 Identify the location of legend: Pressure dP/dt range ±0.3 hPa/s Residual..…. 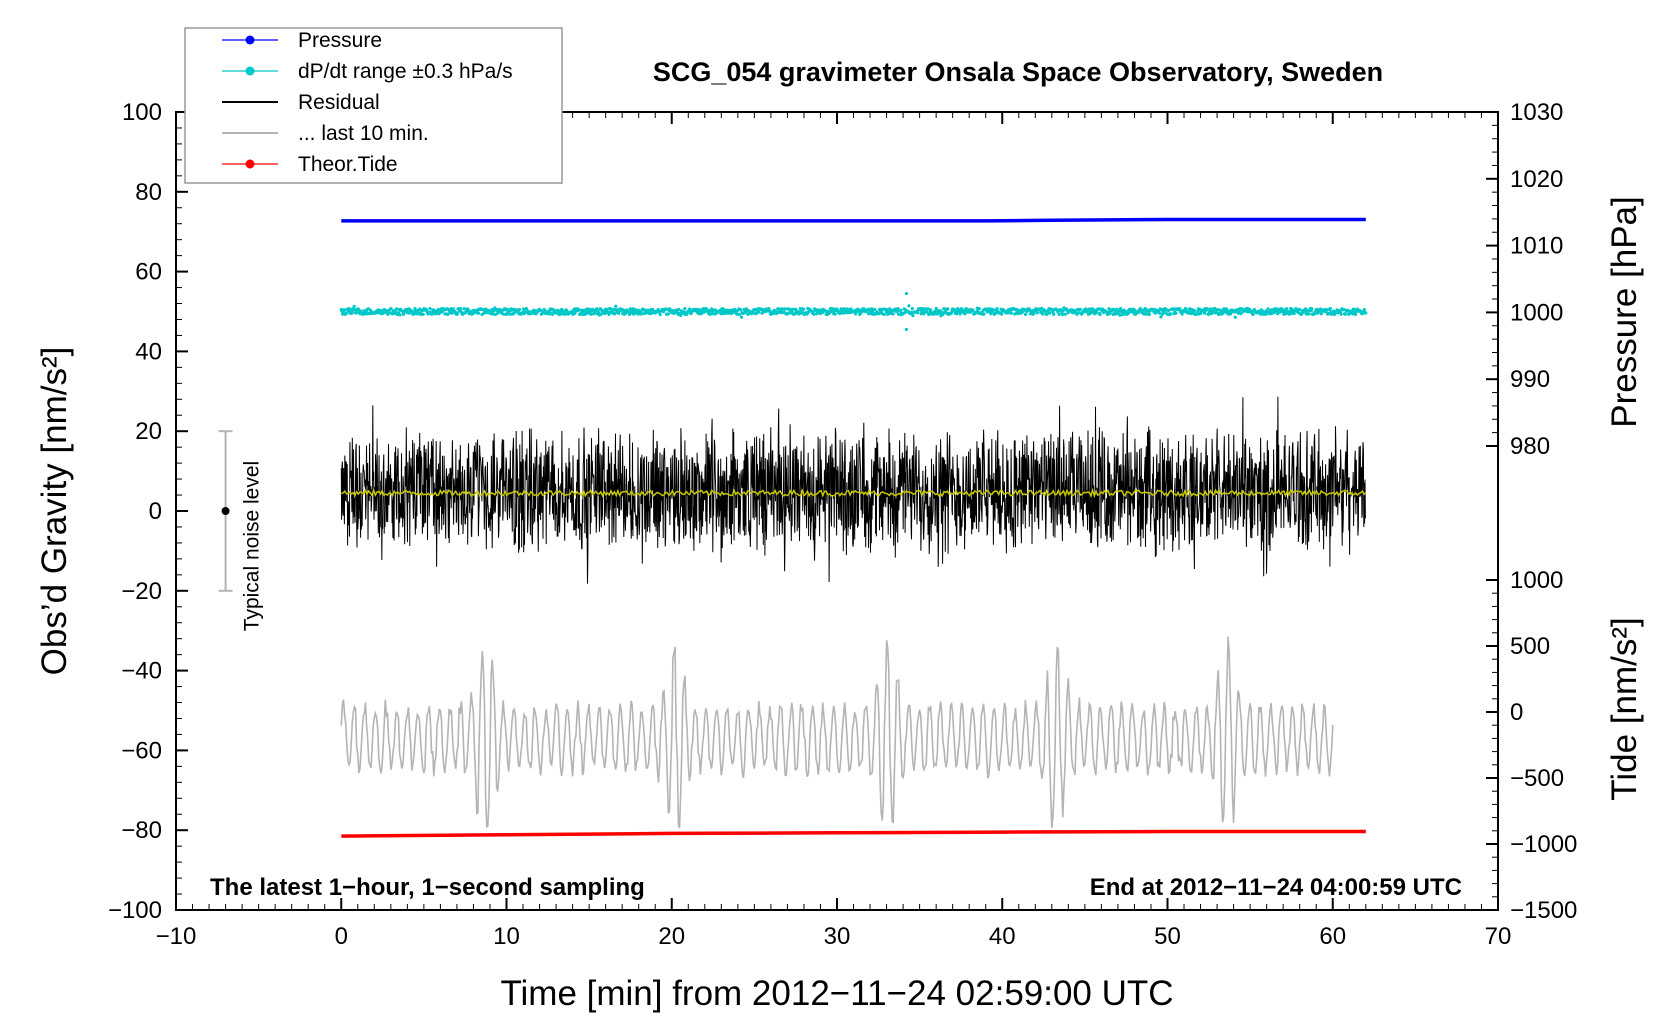
(373, 105).